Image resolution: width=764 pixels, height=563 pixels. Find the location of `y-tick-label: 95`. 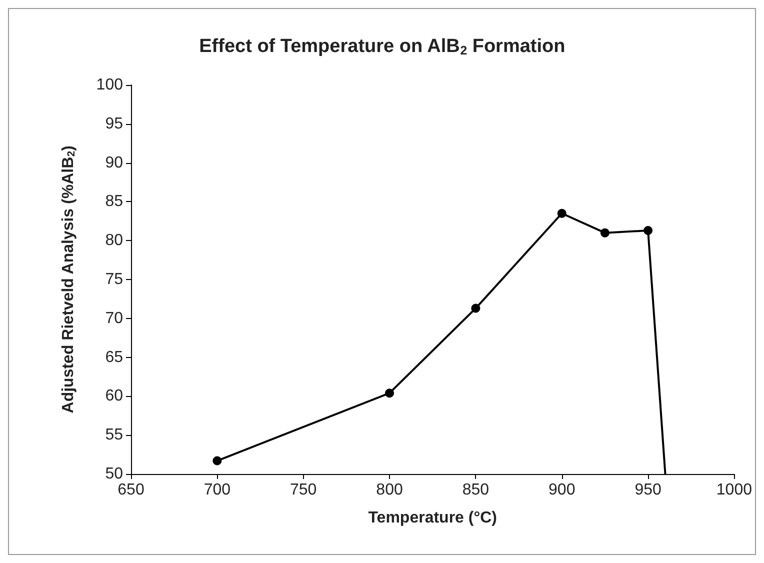

y-tick-label: 95 is located at coordinates (114, 123).